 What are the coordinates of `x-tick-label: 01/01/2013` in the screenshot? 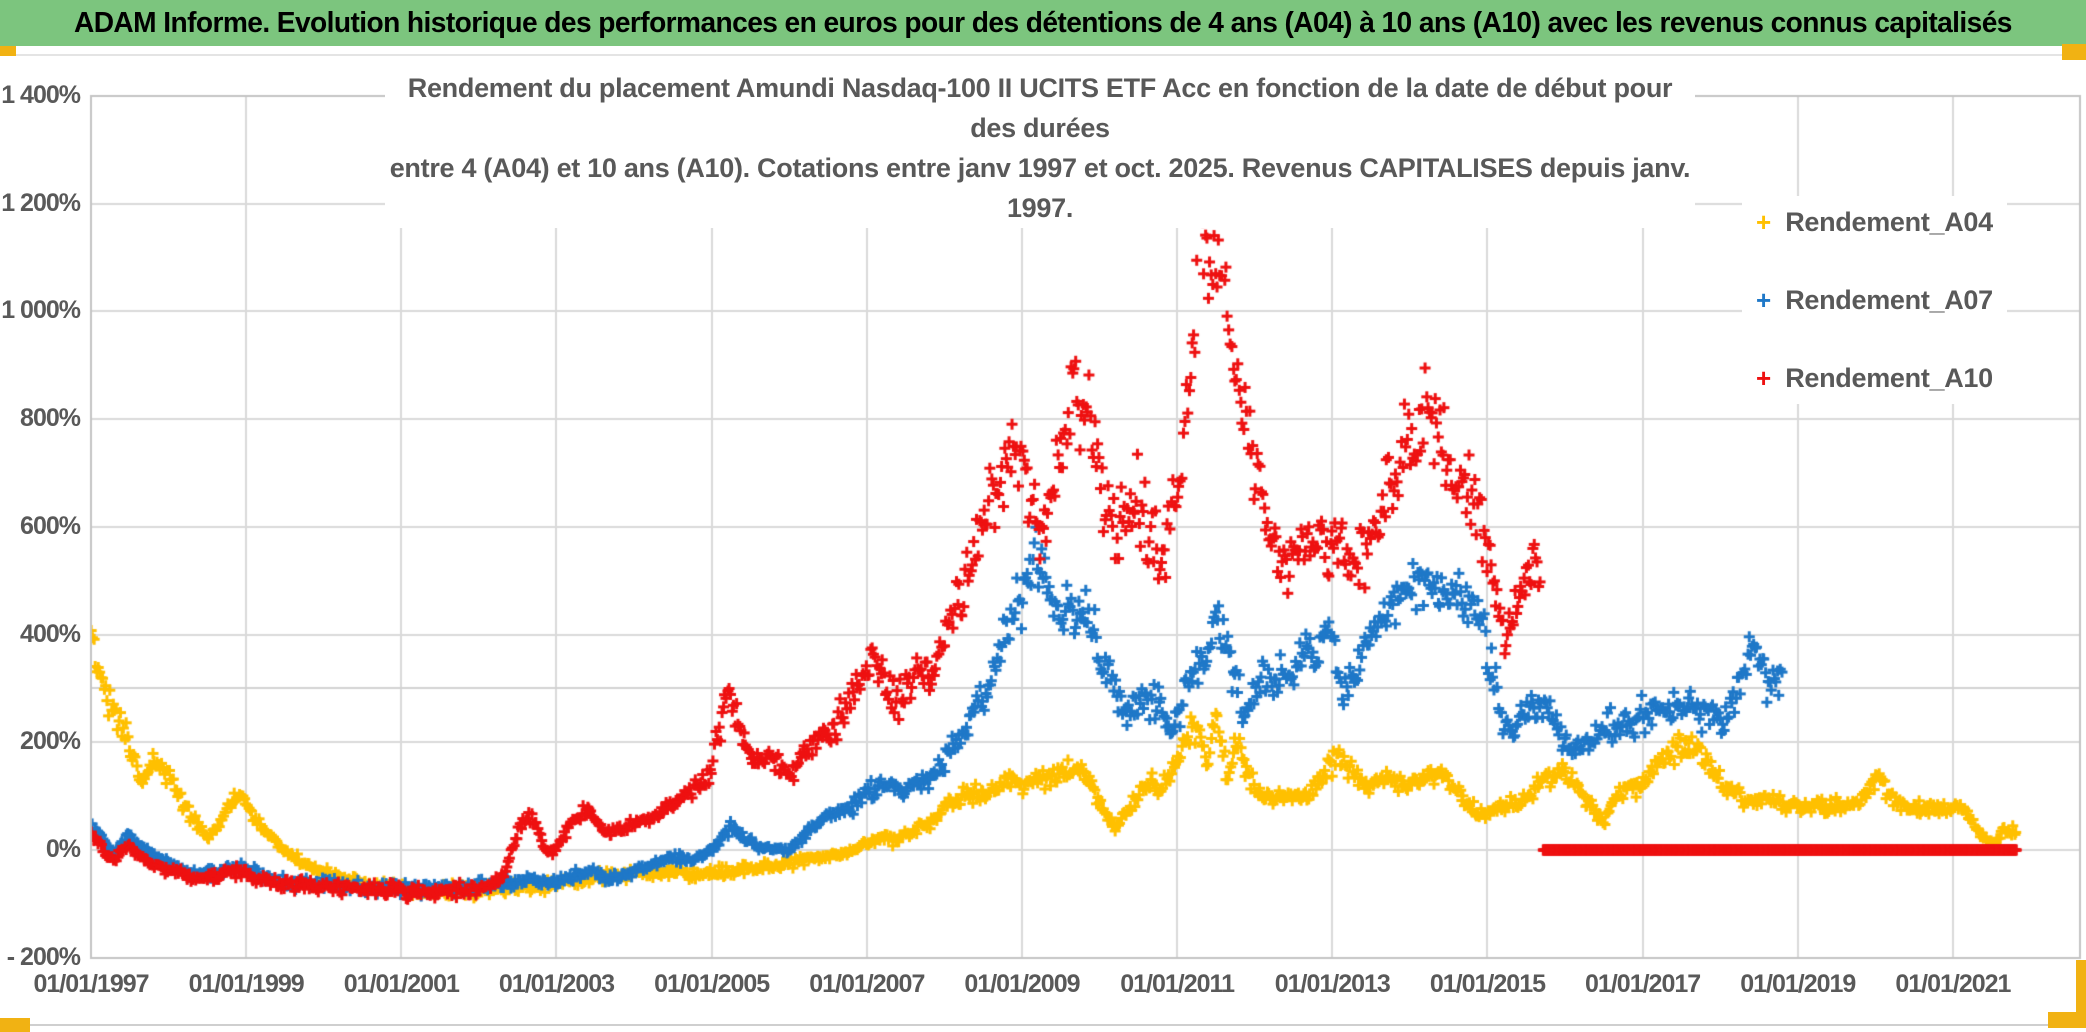 It's located at (1332, 984).